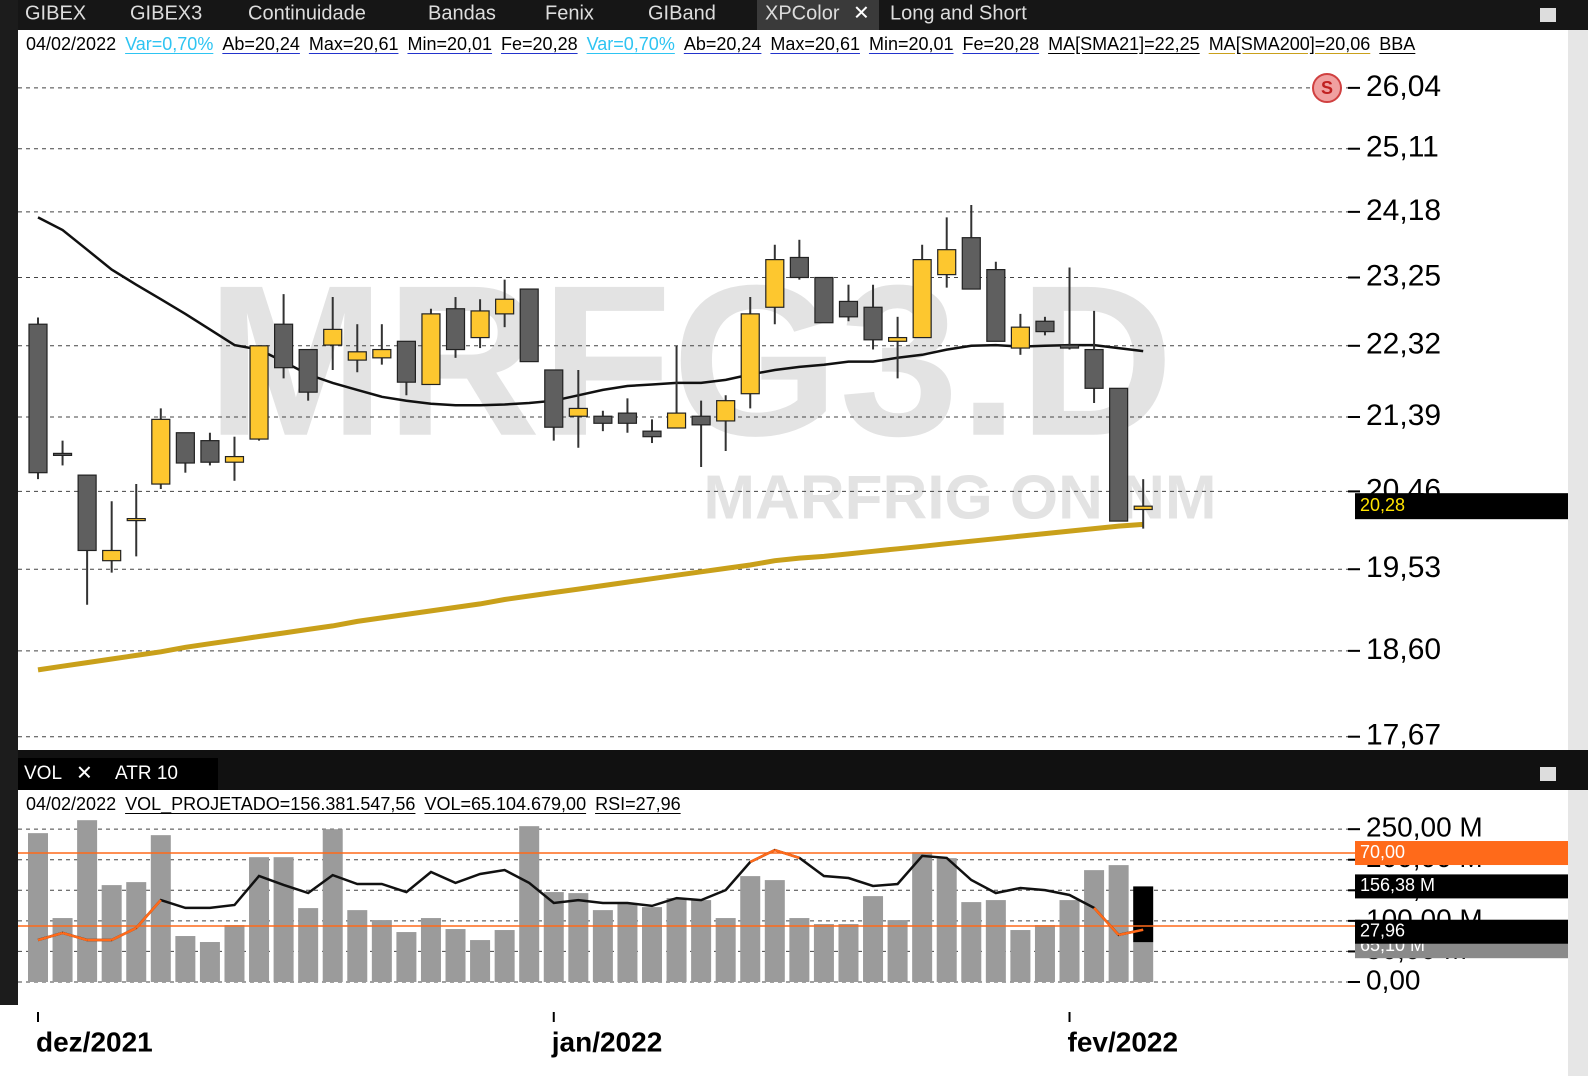 Image resolution: width=1588 pixels, height=1076 pixels. I want to click on lower-tabs, so click(118, 774).